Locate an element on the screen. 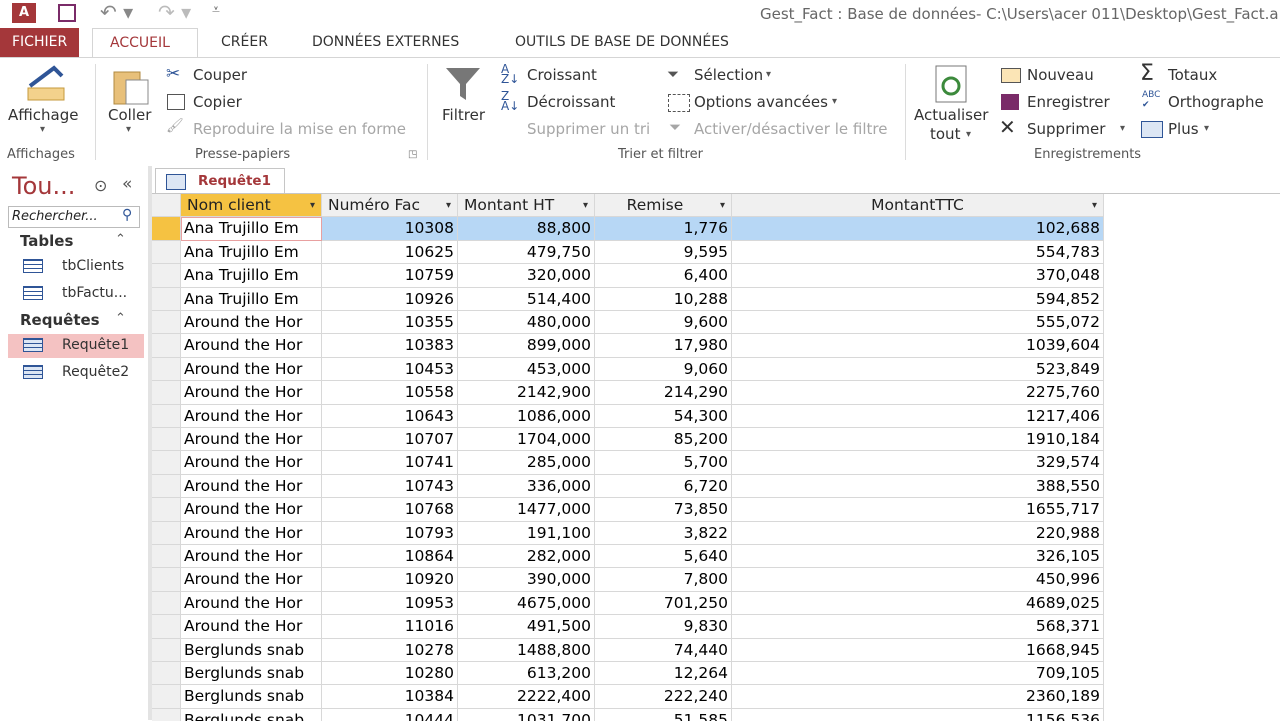 The image size is (1280, 721). cell: 10707 is located at coordinates (390, 440).